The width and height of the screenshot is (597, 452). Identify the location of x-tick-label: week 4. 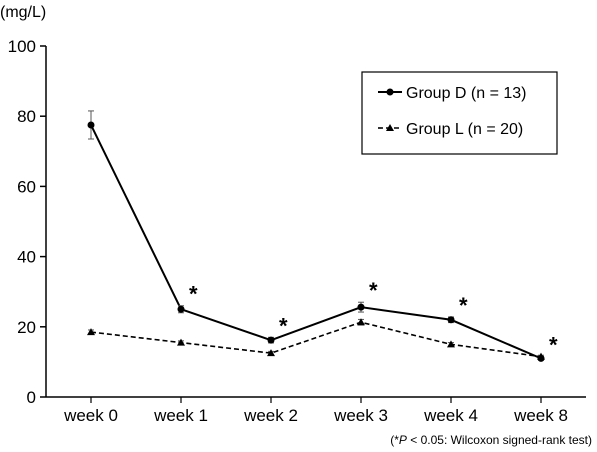
(450, 415).